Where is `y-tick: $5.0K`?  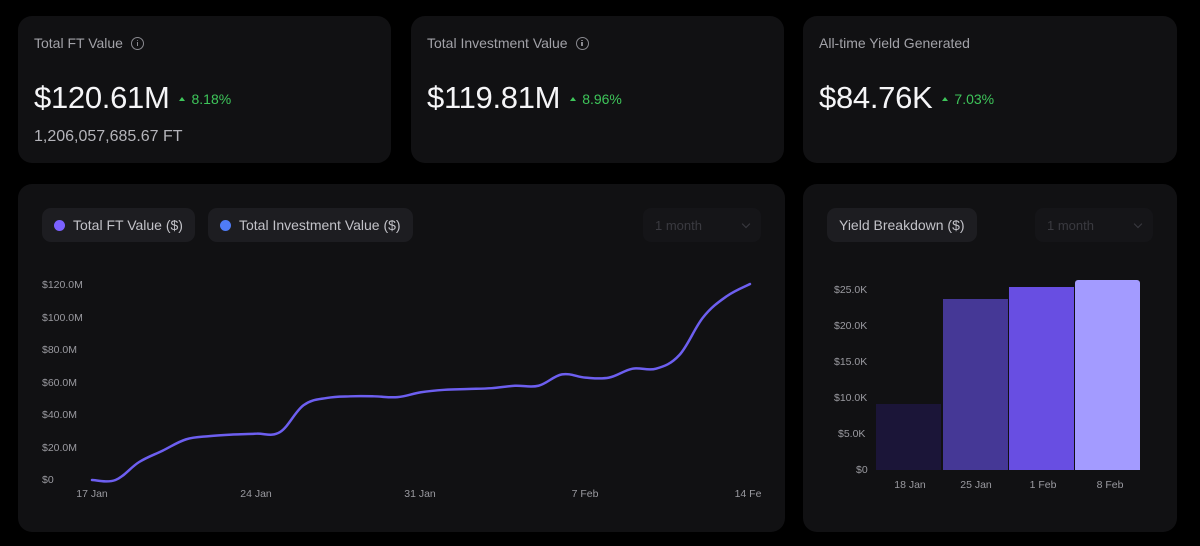
y-tick: $5.0K is located at coordinates (852, 434).